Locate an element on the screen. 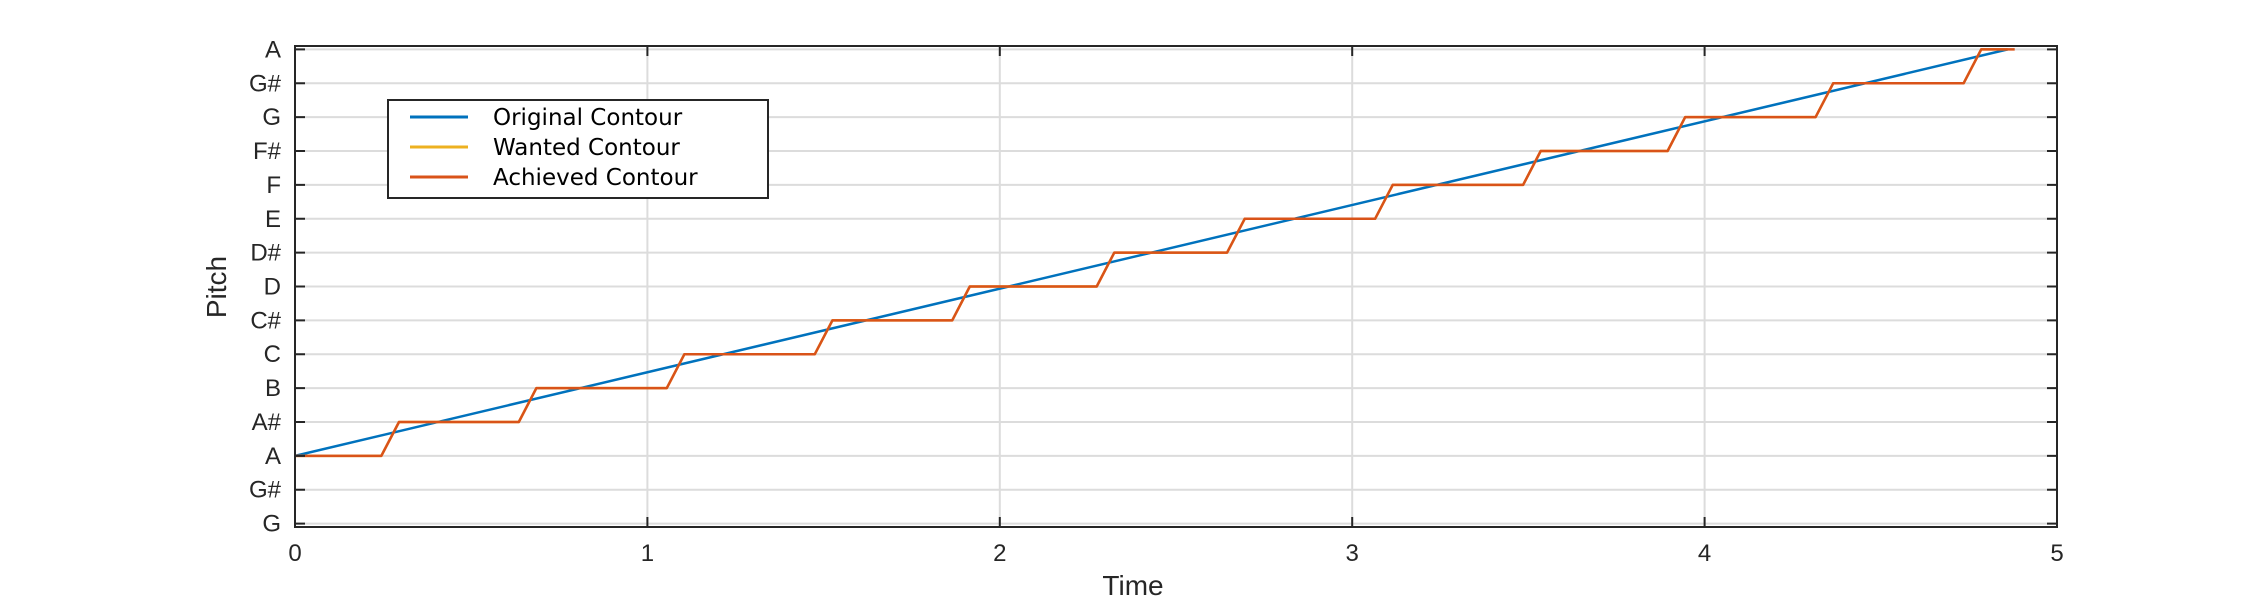 This screenshot has height=603, width=2267. y-tick-label: E is located at coordinates (273, 219).